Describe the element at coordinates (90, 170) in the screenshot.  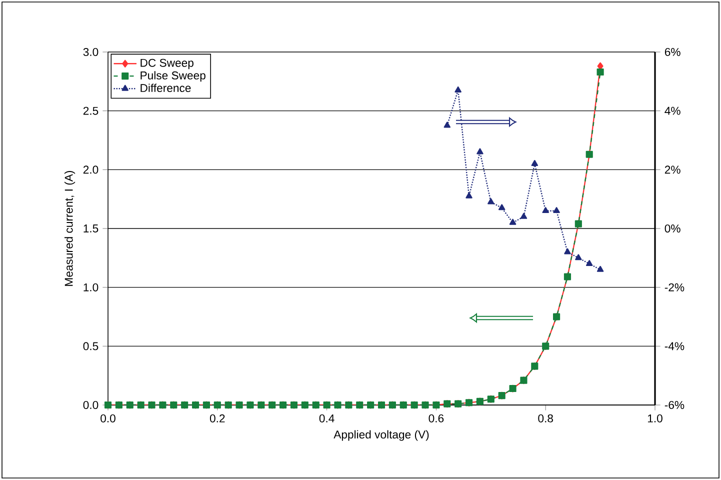
I see `y-tick-label: 2.0` at that location.